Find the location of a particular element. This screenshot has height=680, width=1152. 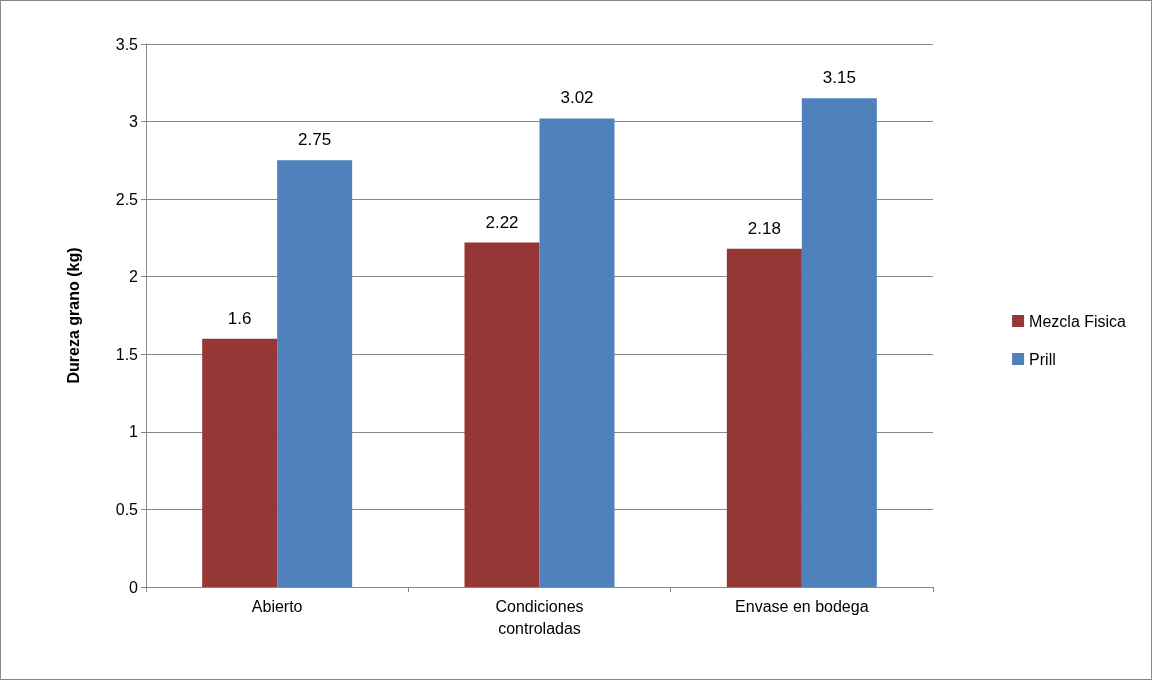

x-tick-label: Abierto is located at coordinates (277, 606).